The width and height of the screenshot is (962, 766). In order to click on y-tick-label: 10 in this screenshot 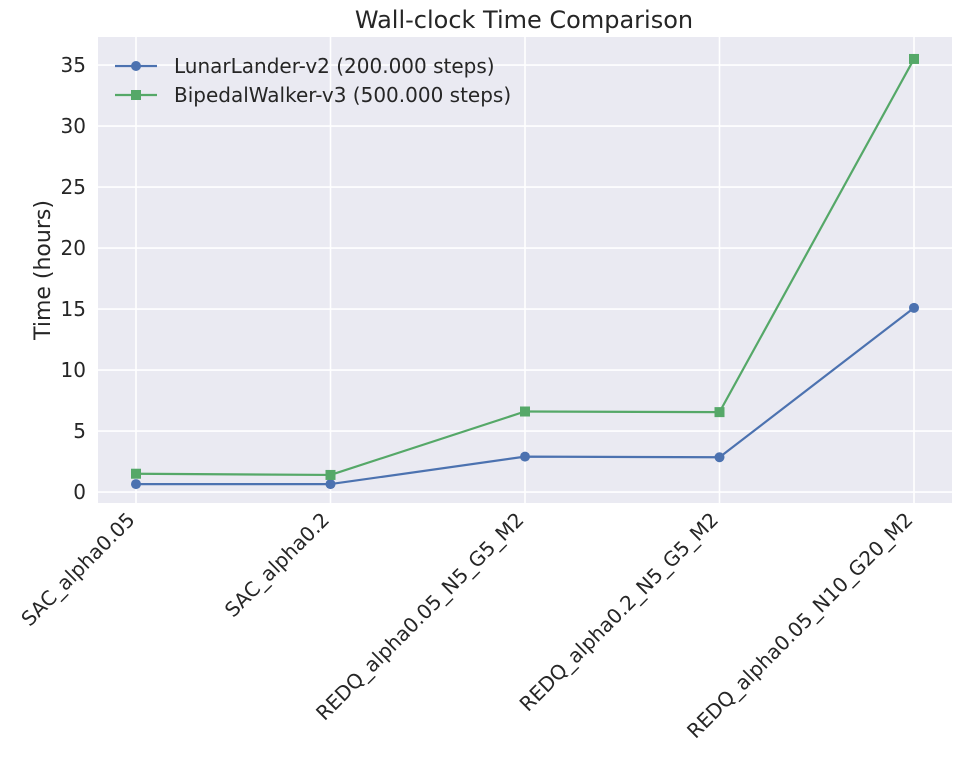, I will do `click(73, 370)`.